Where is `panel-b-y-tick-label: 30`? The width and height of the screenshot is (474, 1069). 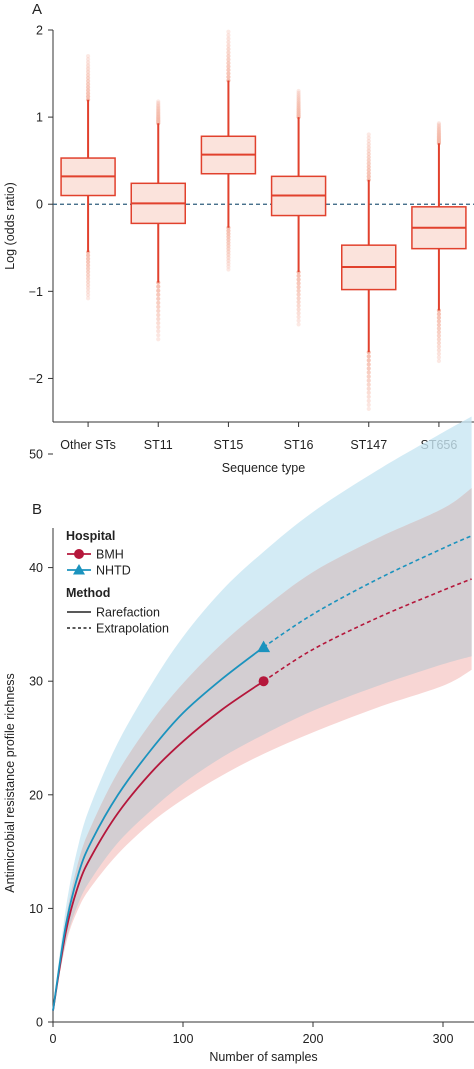
panel-b-y-tick-label: 30 is located at coordinates (36, 682).